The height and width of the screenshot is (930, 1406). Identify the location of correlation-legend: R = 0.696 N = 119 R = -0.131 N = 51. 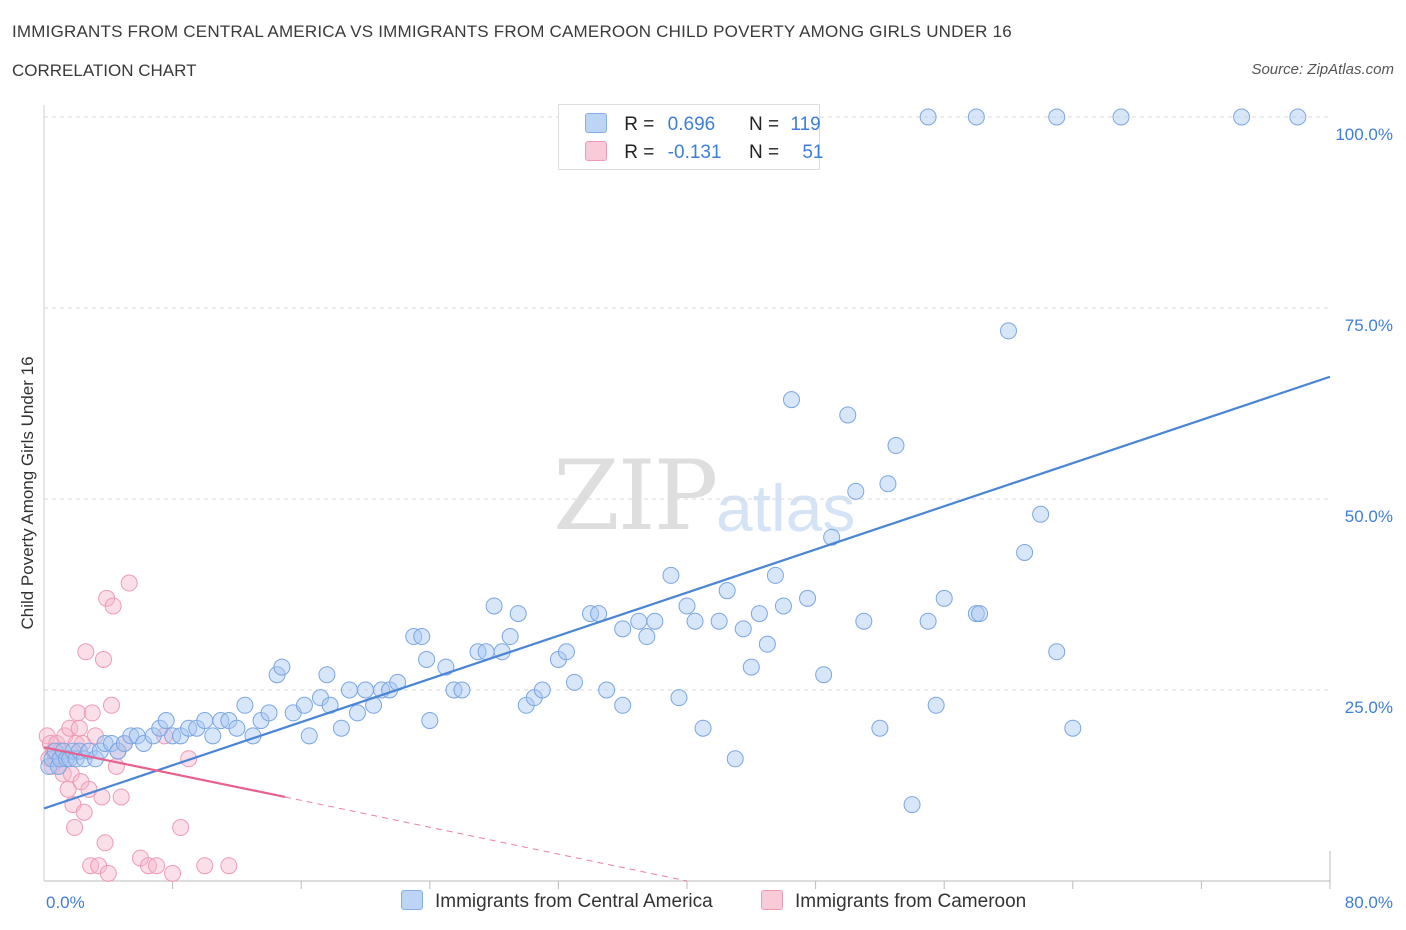
(691, 137).